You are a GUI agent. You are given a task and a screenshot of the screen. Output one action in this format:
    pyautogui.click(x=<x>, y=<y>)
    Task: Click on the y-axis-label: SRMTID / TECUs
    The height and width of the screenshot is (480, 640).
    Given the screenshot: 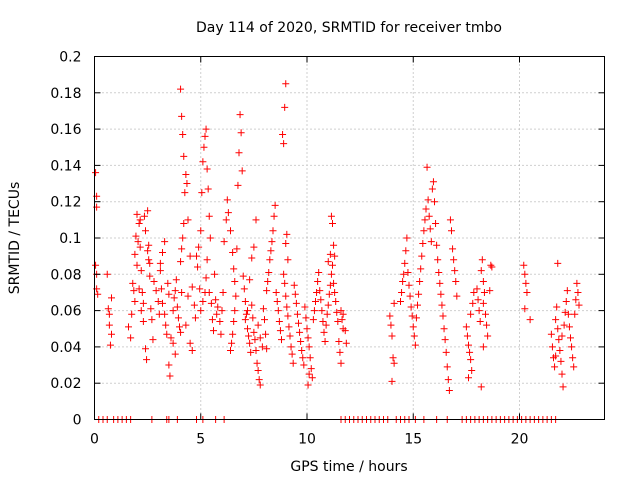 What is the action you would take?
    pyautogui.click(x=15, y=238)
    